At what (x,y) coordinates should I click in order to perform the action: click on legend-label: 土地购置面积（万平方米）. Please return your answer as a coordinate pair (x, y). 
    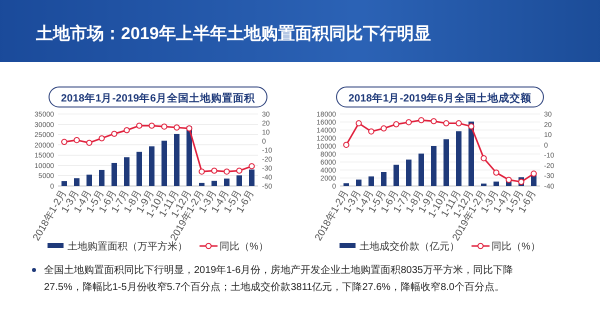
    Looking at the image, I should click on (128, 246).